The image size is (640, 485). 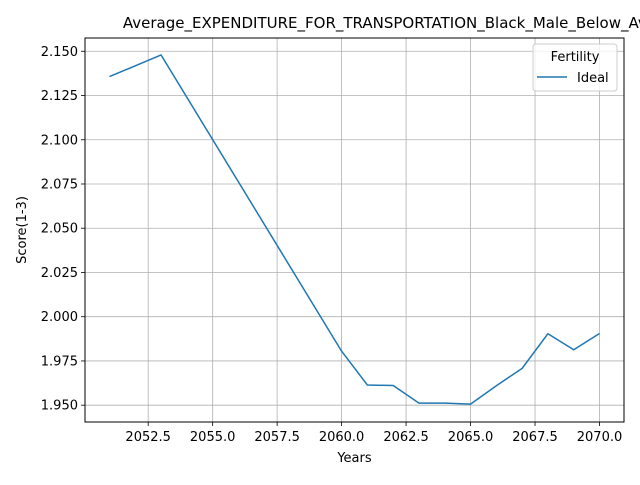 I want to click on legend: Fertility Ideal, so click(x=575, y=67).